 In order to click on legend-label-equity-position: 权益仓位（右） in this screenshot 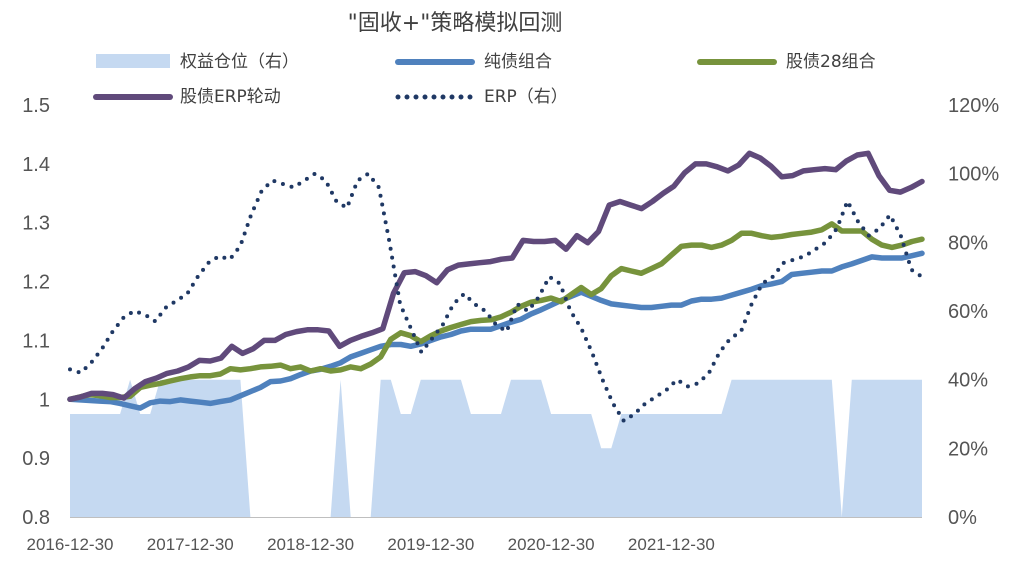, I will do `click(239, 62)`.